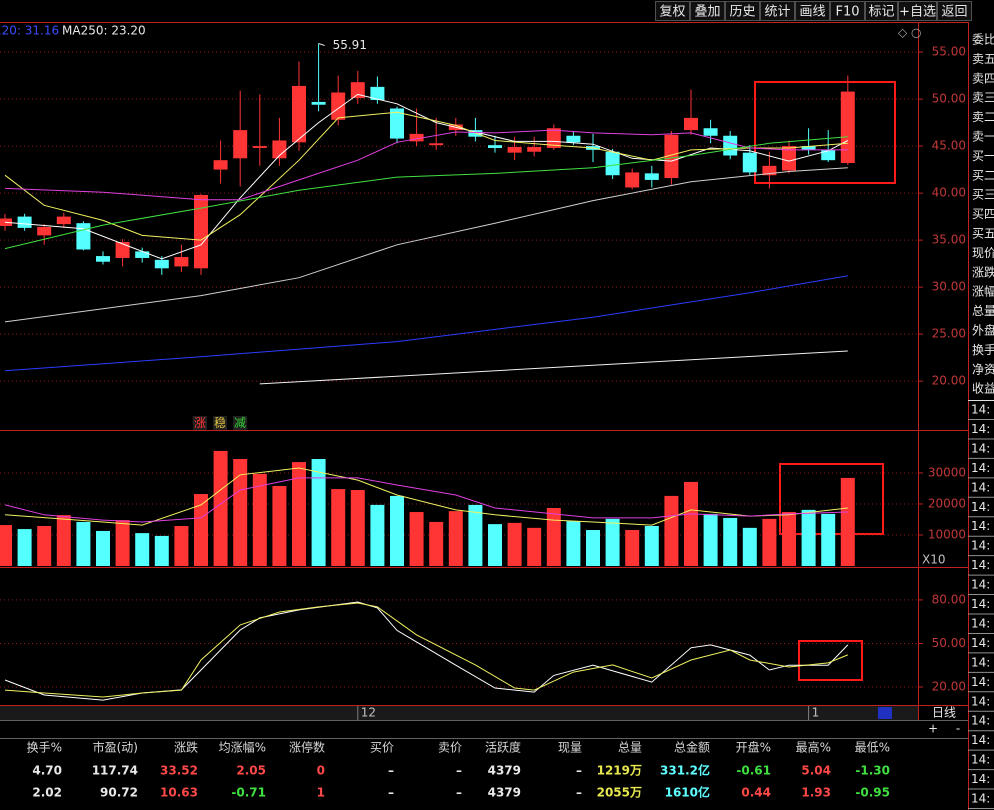 This screenshot has width=994, height=810. I want to click on signal-box, so click(240, 423).